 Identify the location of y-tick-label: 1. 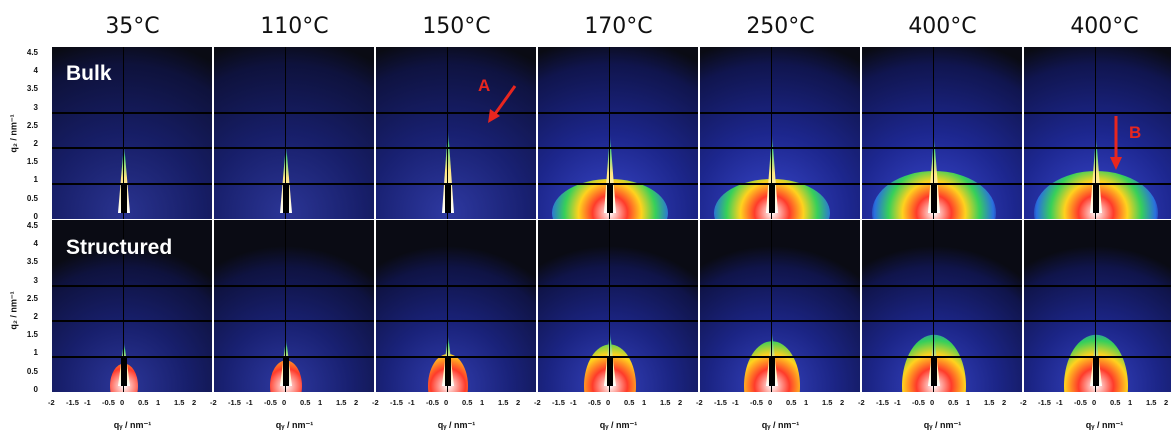
(35, 180).